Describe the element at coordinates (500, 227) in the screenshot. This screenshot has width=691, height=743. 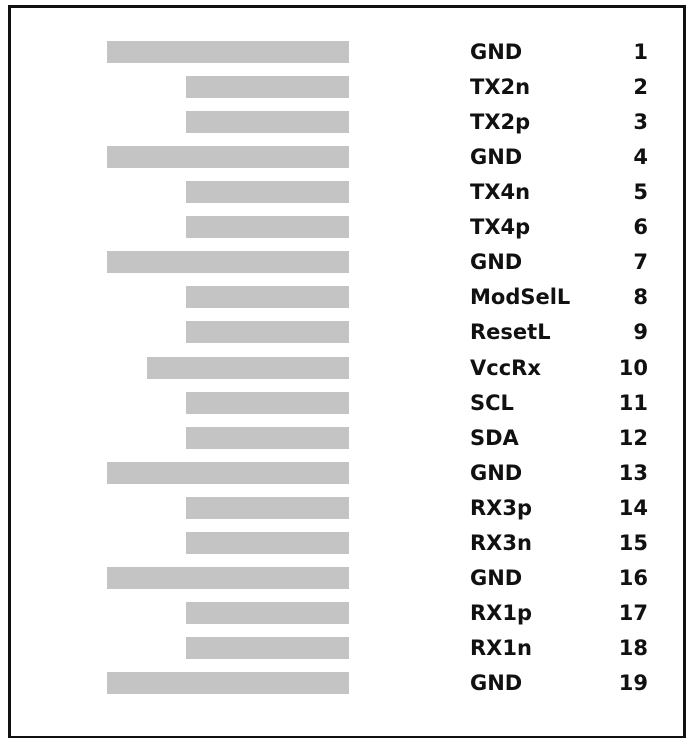
I see `pin-name: TX4p` at that location.